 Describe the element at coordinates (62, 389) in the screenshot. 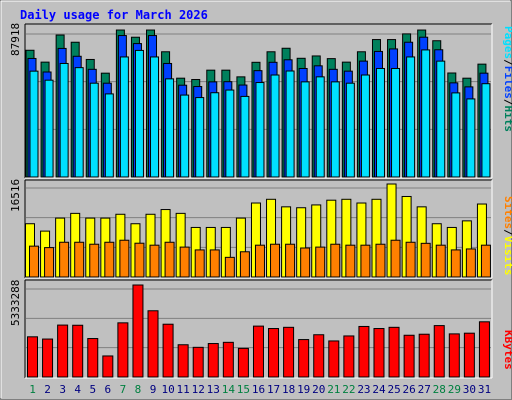

I see `x-tick-label-3: 3` at that location.